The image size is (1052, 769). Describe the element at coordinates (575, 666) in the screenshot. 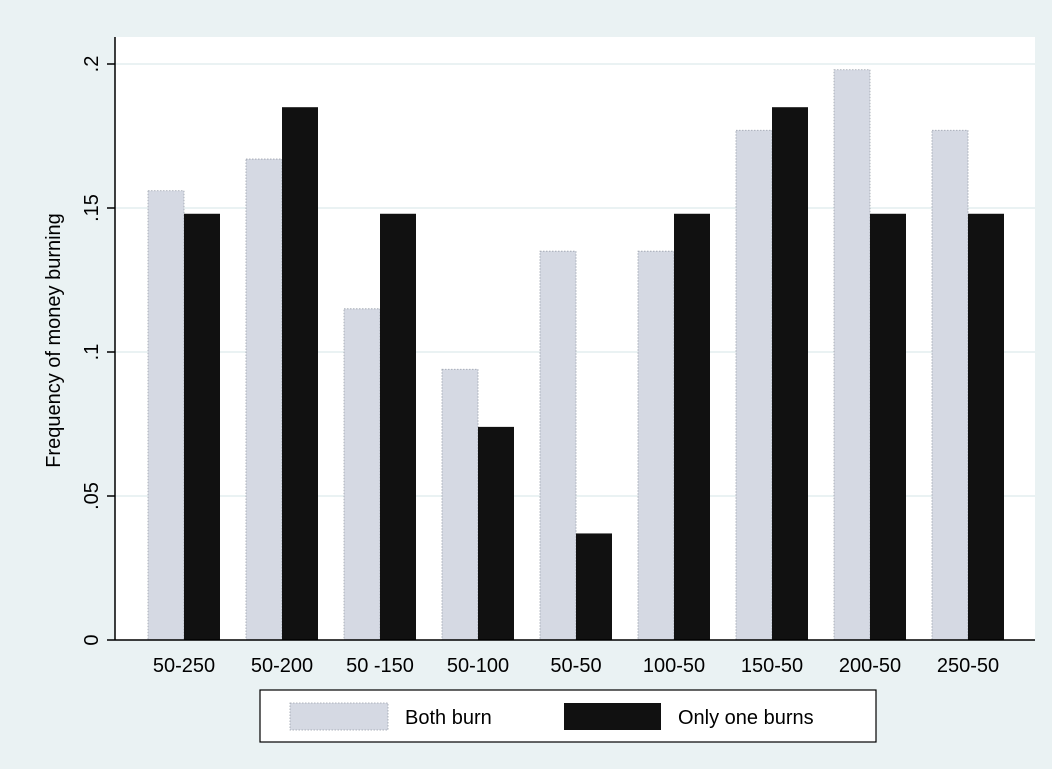

I see `x-tick-label: 50-50` at that location.